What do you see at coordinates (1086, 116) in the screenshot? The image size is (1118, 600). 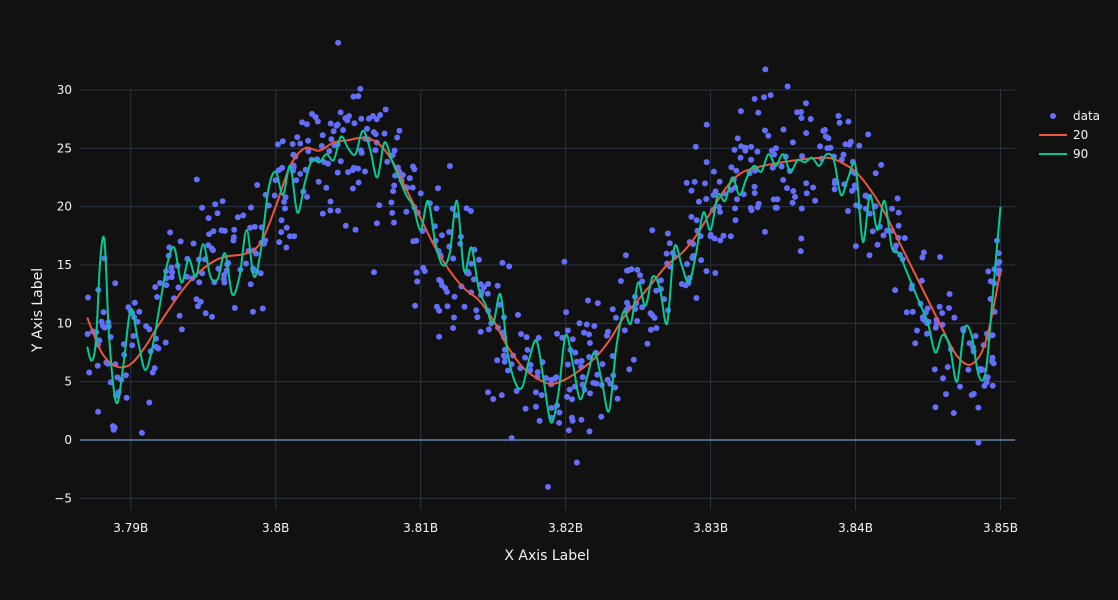 I see `legend-label: data` at bounding box center [1086, 116].